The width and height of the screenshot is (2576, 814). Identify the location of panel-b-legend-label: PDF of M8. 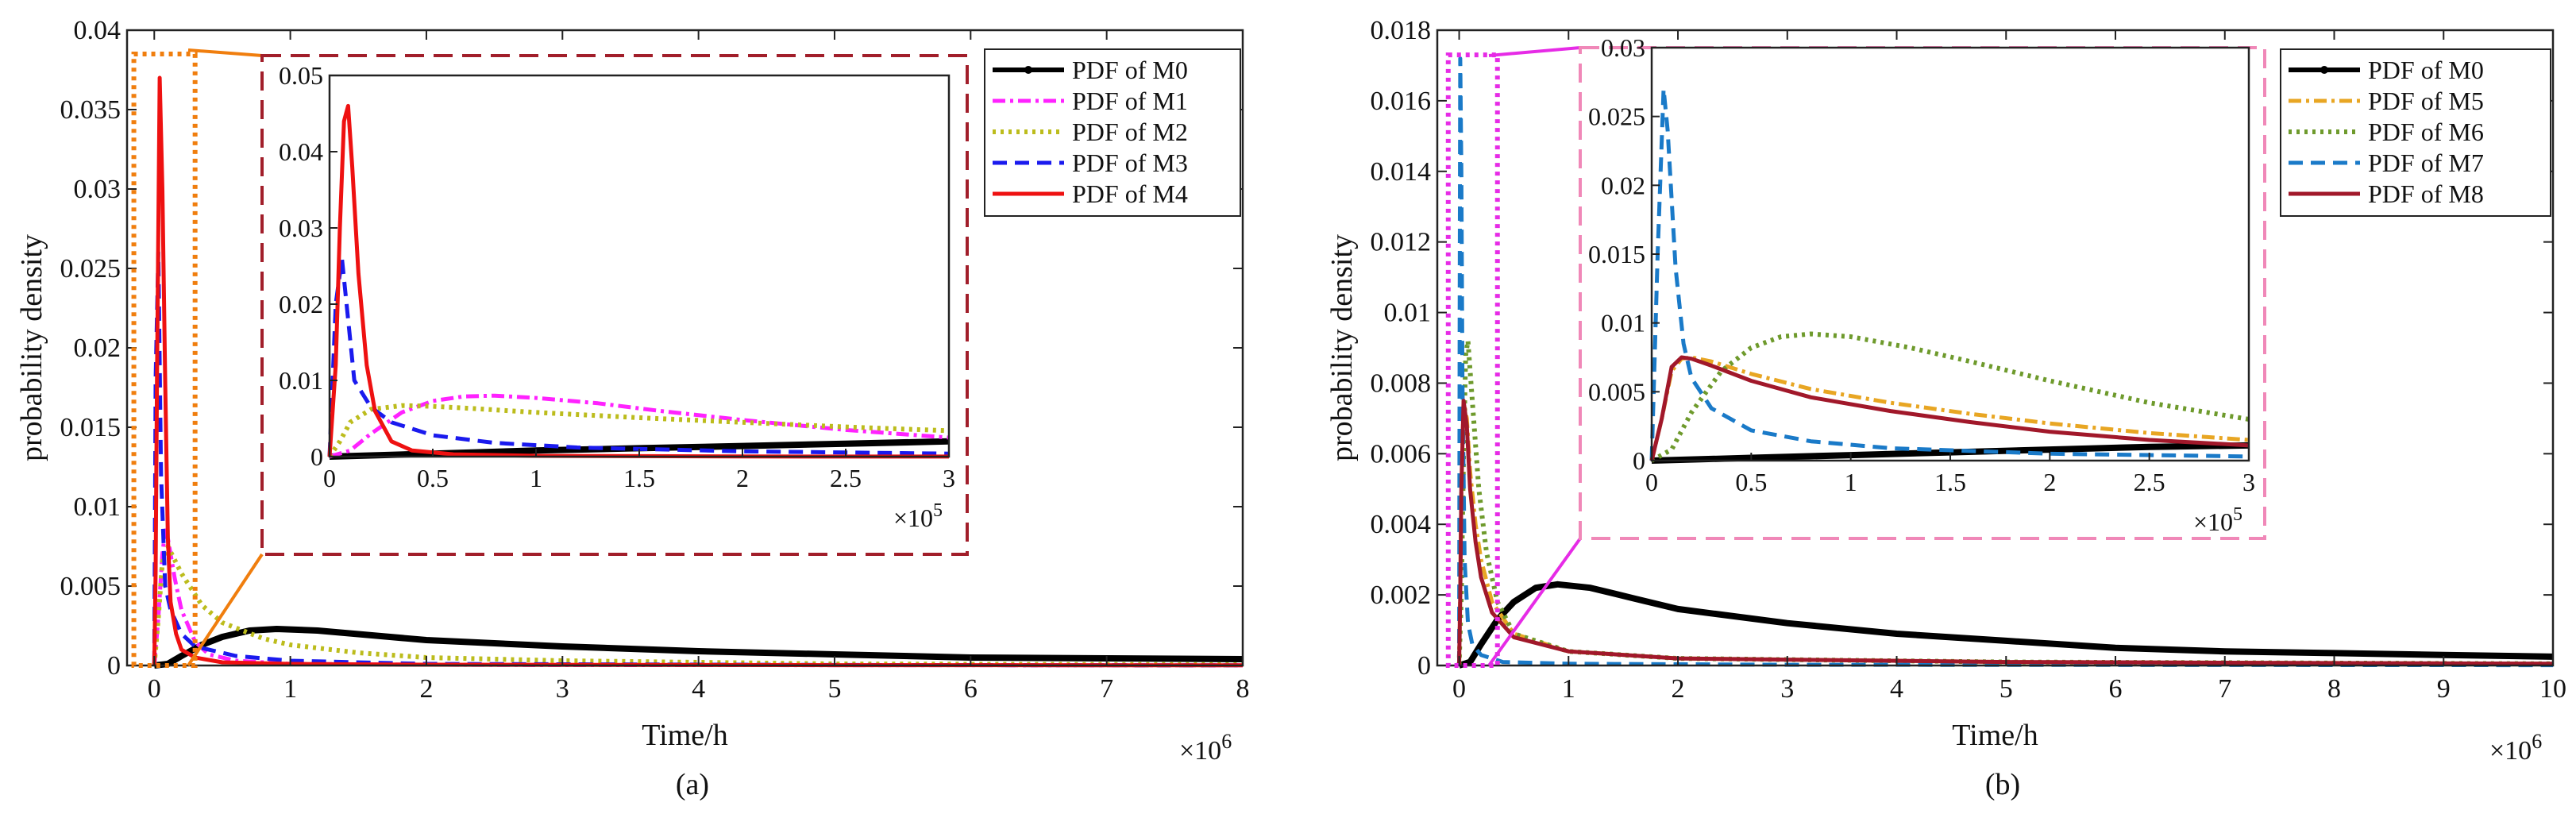
(2426, 193).